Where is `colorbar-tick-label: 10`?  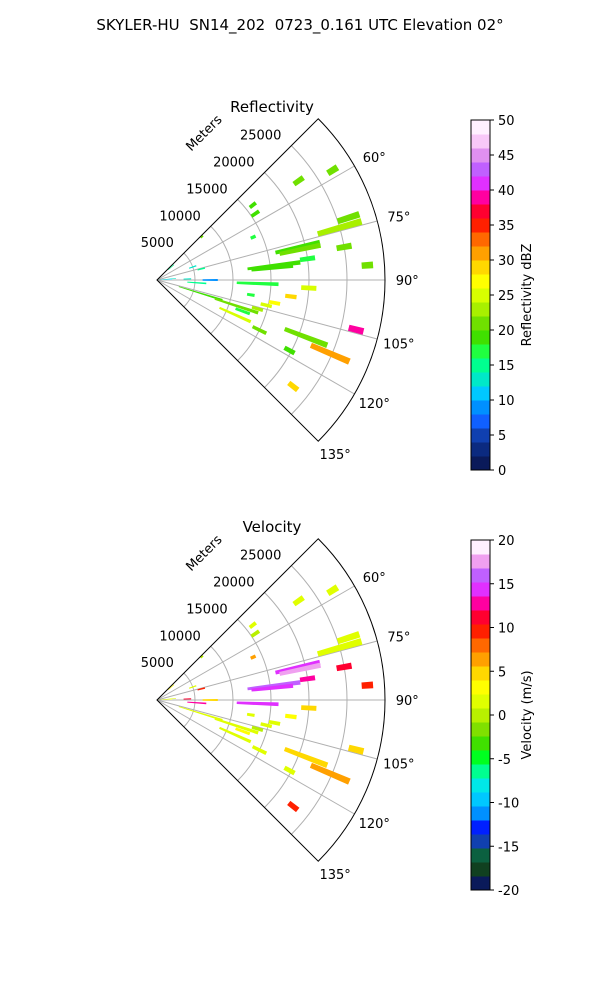
colorbar-tick-label: 10 is located at coordinates (506, 629).